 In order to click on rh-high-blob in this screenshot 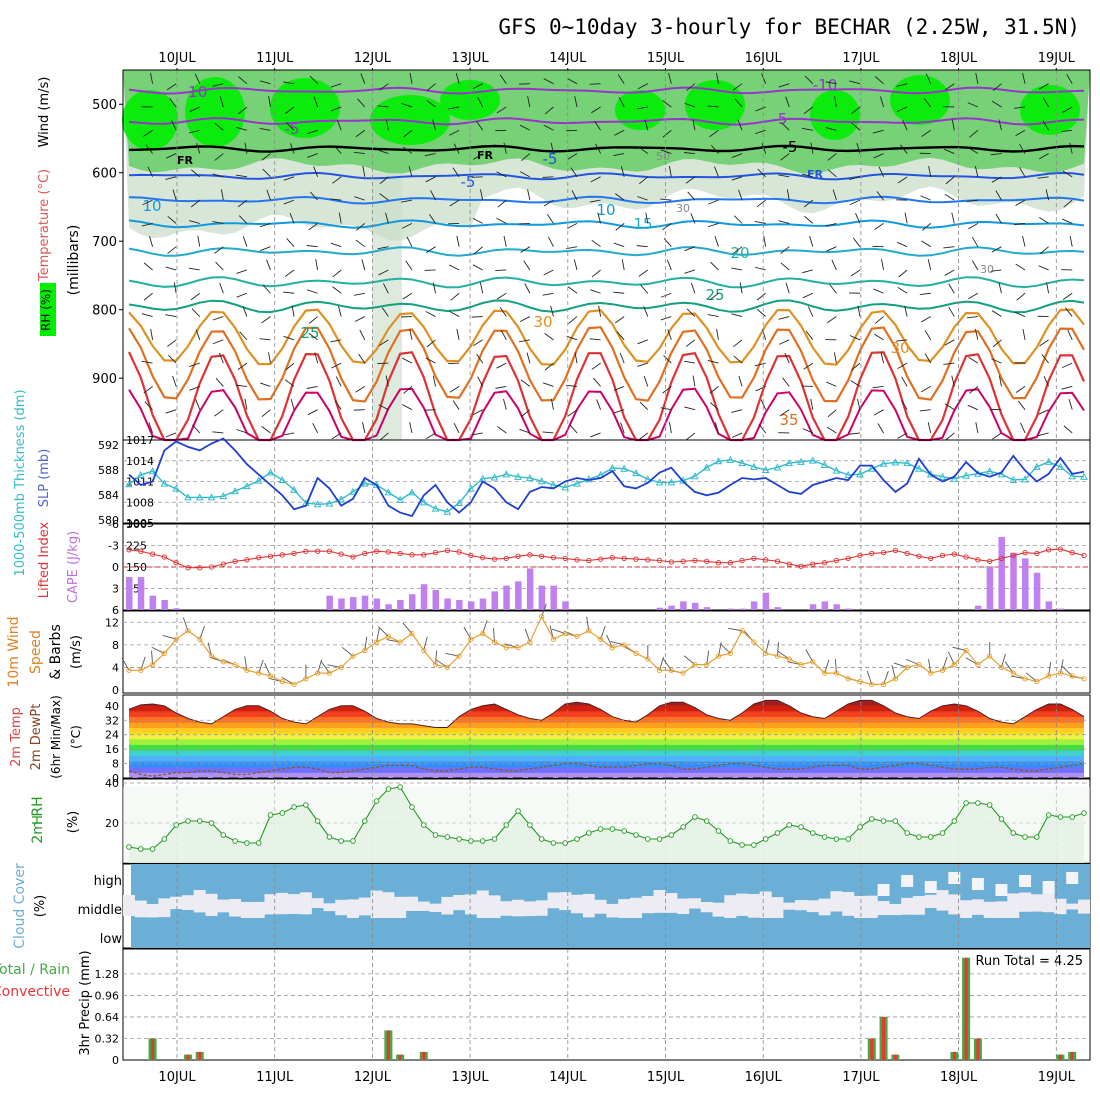, I will do `click(1050, 110)`.